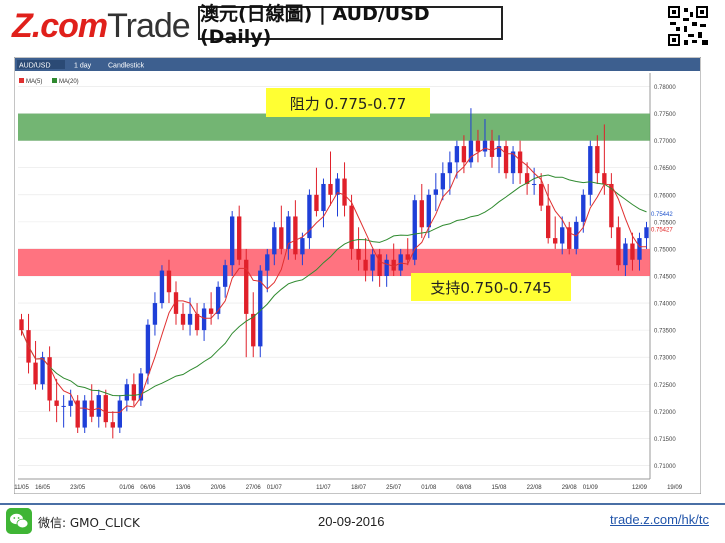  I want to click on support-label: 支持0.750-0.745, so click(490, 288).